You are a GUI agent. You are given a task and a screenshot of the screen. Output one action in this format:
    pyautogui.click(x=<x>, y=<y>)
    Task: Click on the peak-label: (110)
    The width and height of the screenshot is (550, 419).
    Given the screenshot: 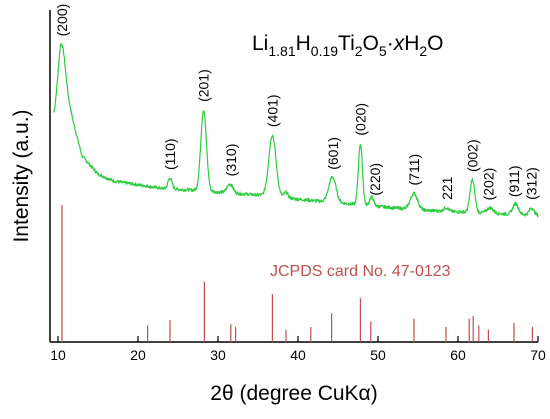 What is the action you would take?
    pyautogui.click(x=170, y=154)
    